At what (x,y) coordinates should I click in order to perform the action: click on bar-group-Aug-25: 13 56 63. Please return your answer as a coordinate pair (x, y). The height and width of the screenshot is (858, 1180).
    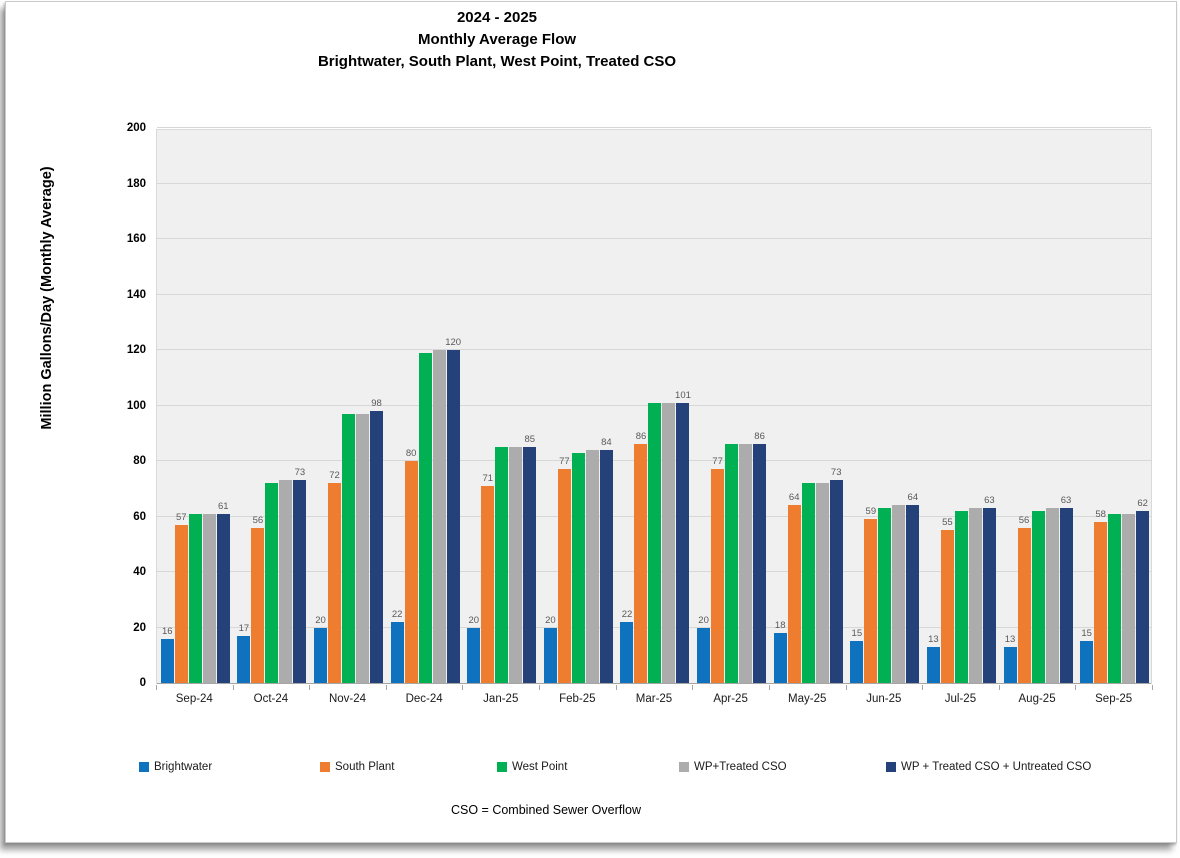
    Looking at the image, I should click on (1038, 406).